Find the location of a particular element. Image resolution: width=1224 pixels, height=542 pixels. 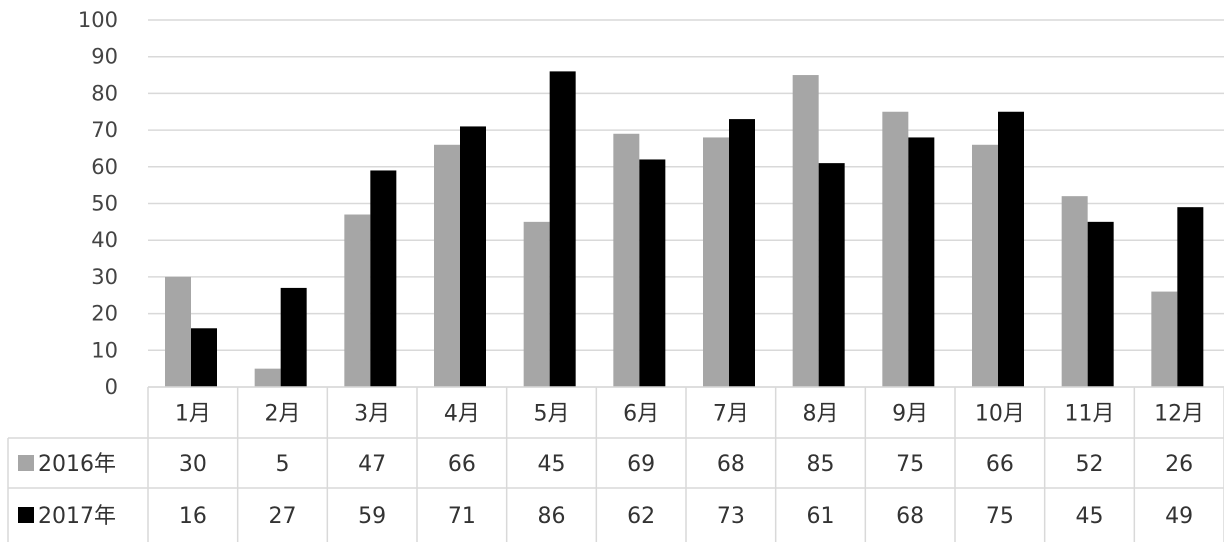

data-label: 86 is located at coordinates (552, 516).